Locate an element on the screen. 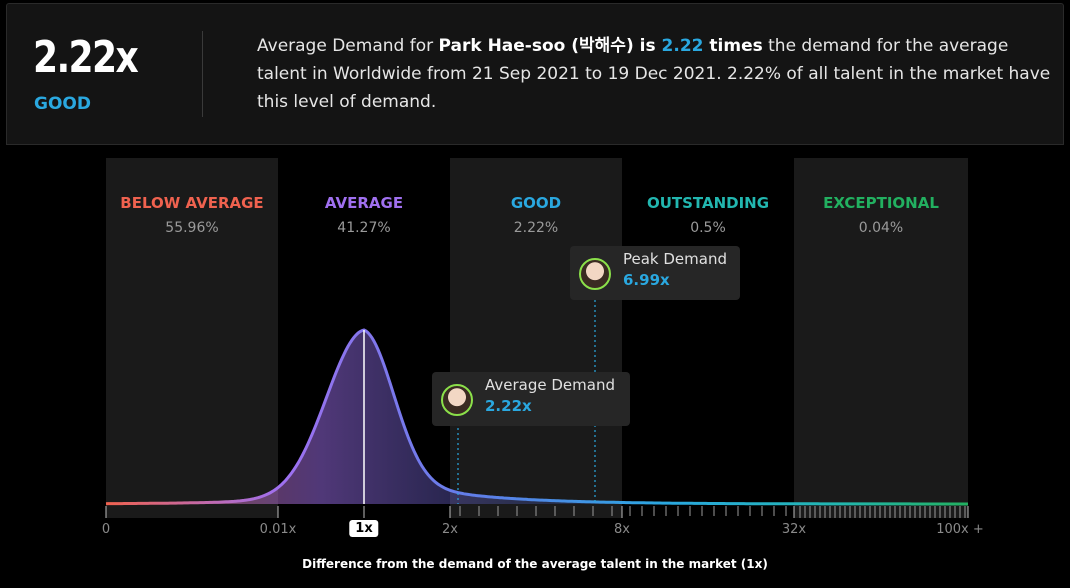  x-tick-label: 100x + is located at coordinates (960, 529).